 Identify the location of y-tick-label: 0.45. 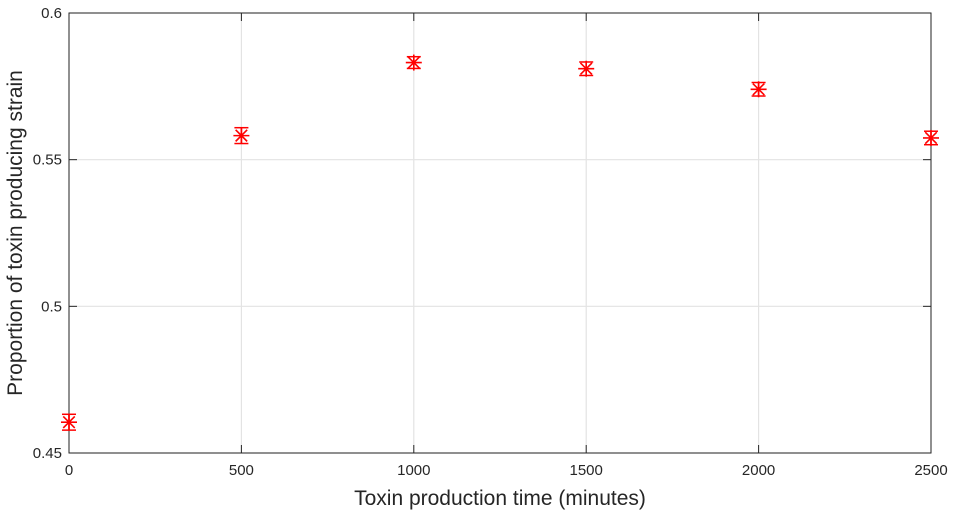
(47, 453).